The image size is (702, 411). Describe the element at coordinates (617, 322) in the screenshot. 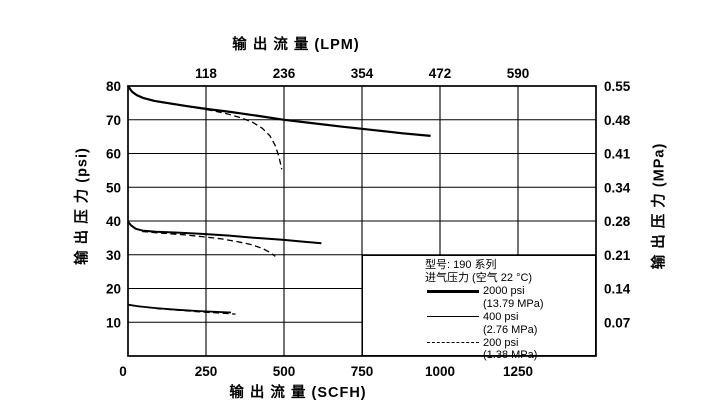

I see `right-tick-label-0.07: 0.07` at that location.